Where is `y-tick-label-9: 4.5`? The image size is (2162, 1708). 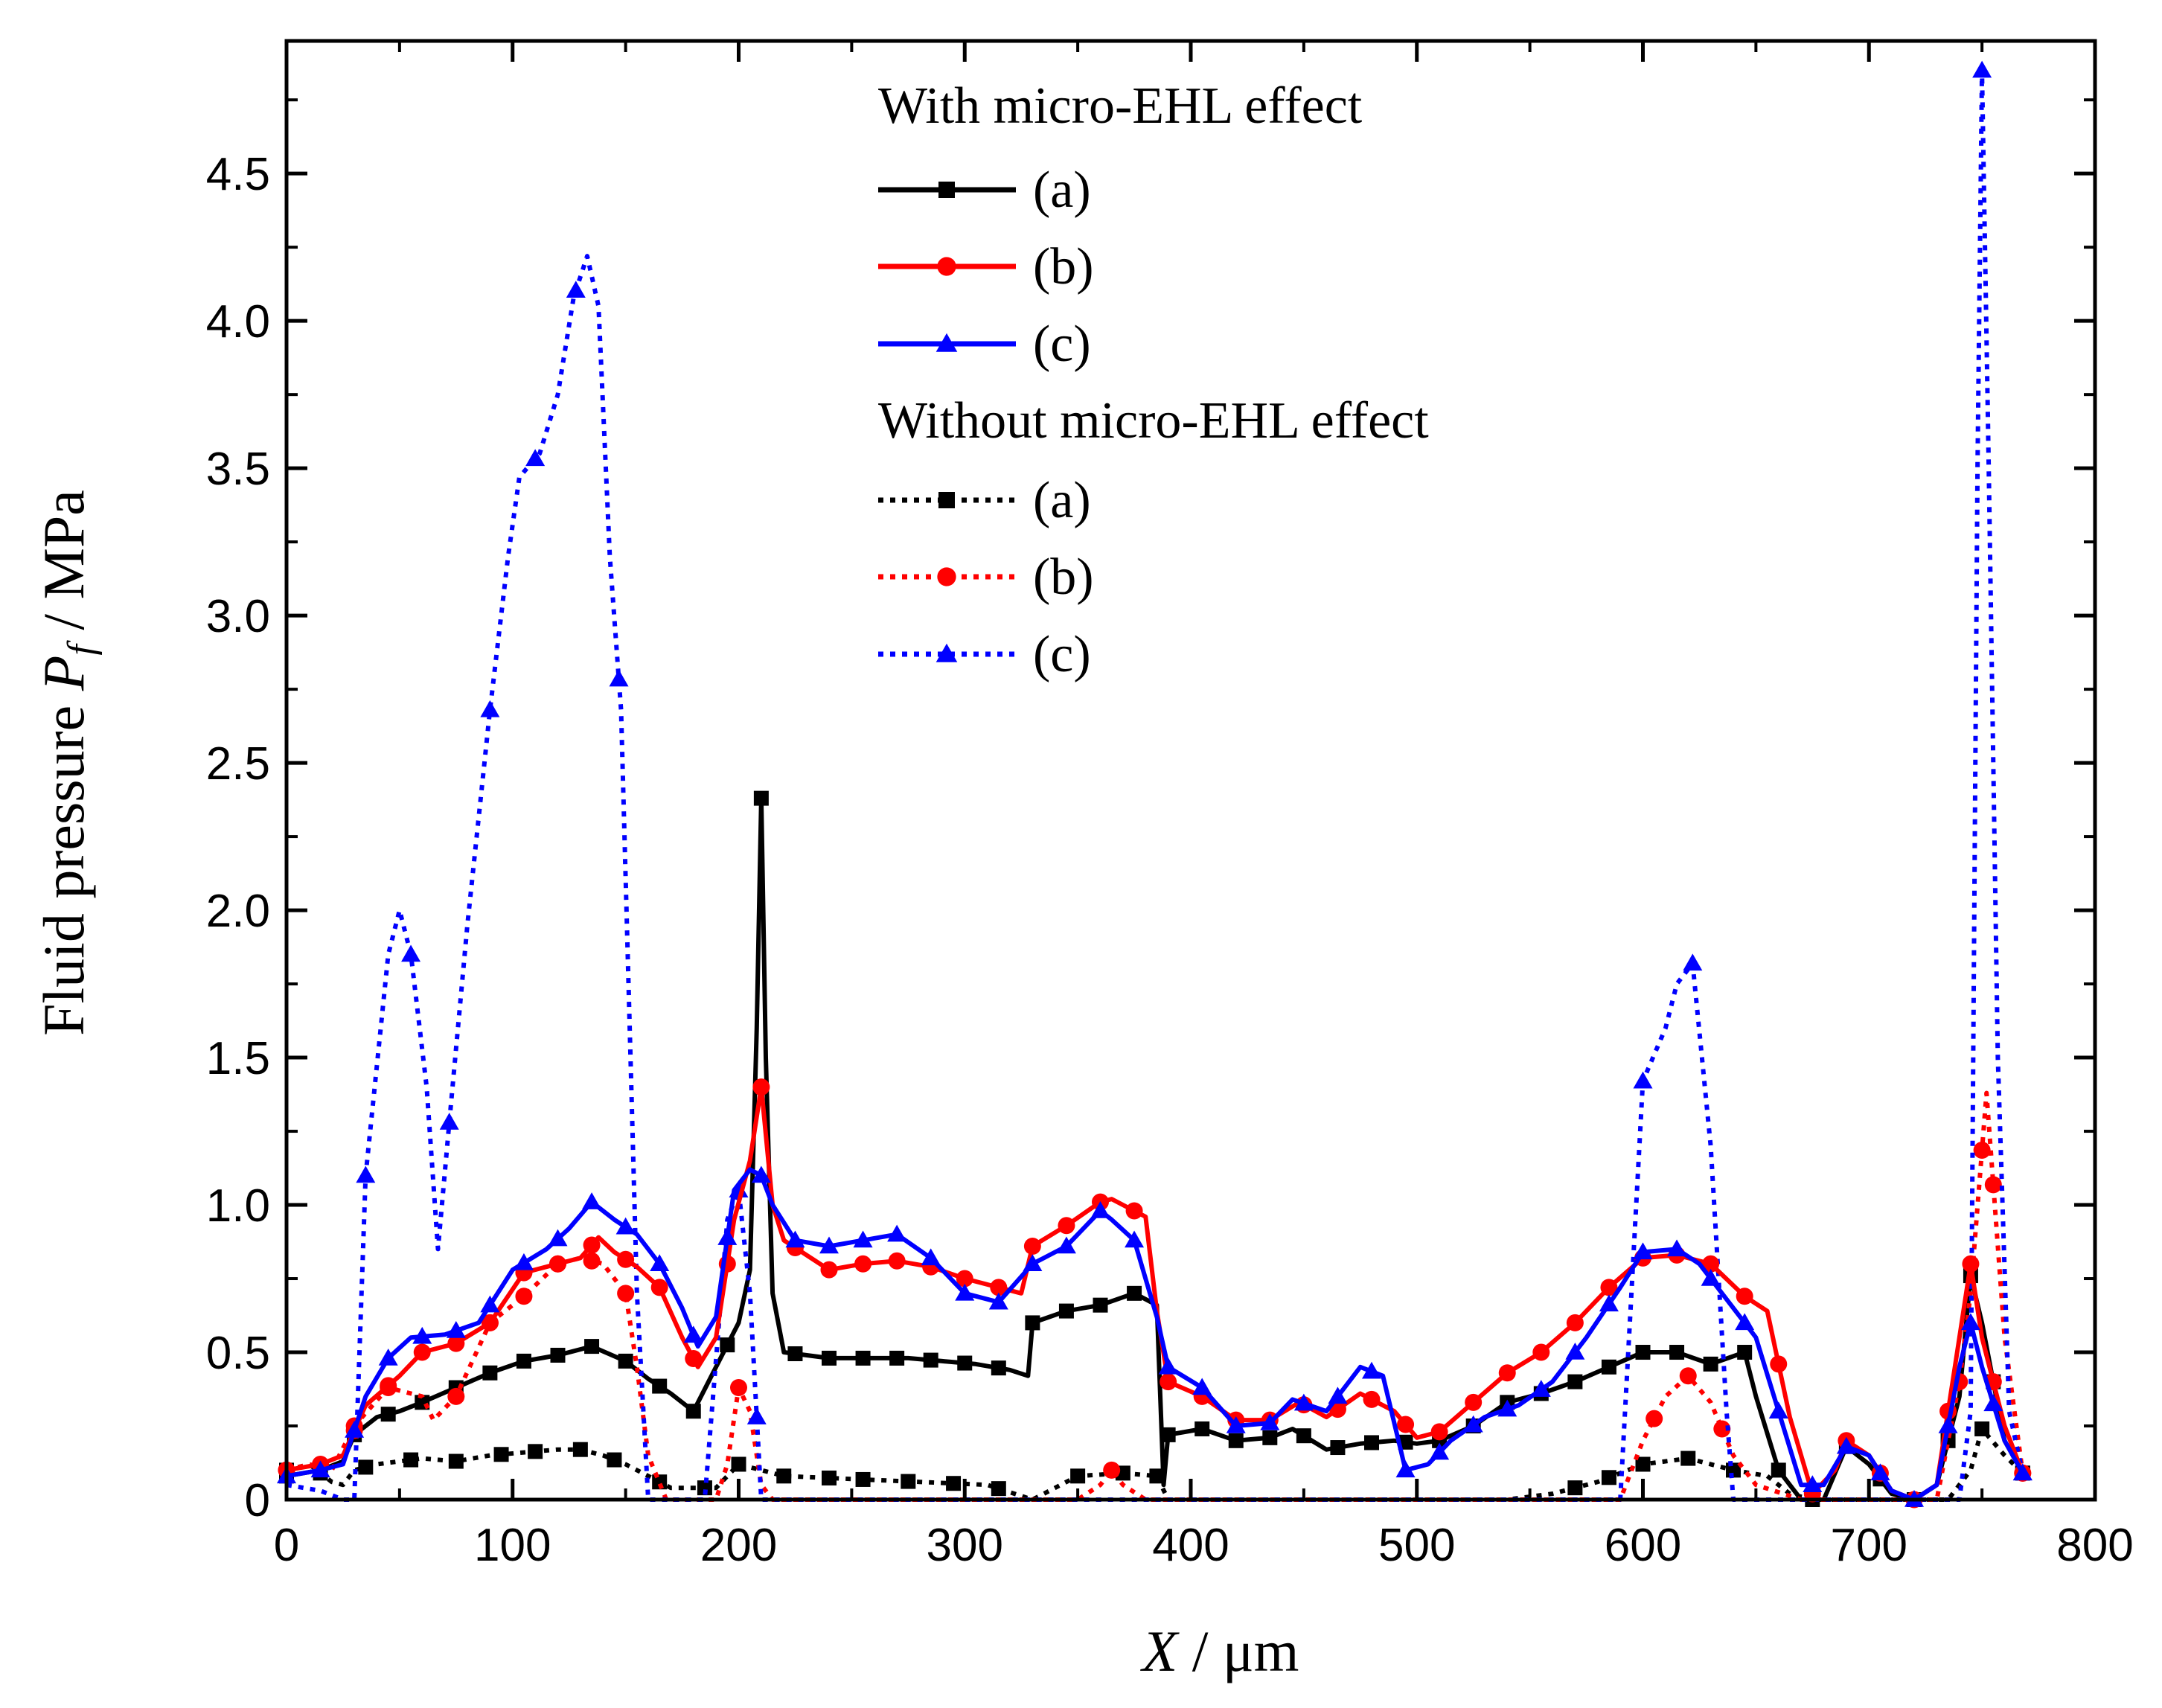 y-tick-label-9: 4.5 is located at coordinates (238, 174).